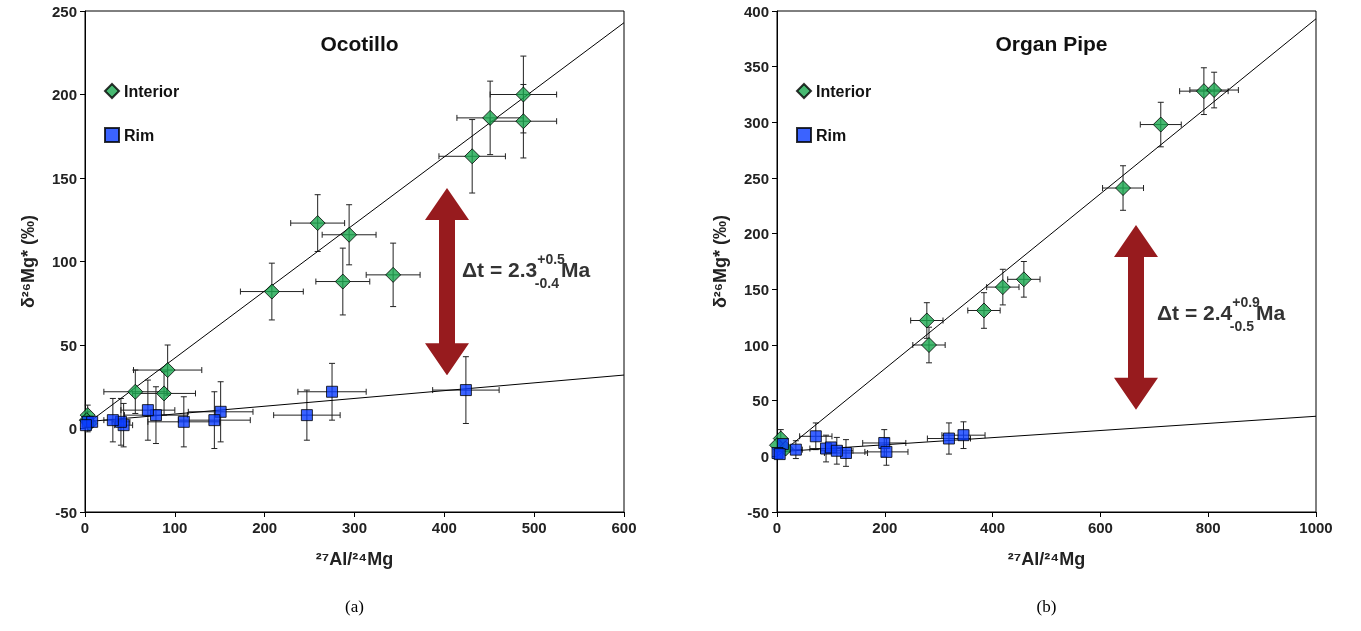 The height and width of the screenshot is (631, 1361). I want to click on text: Ocotillo, so click(359, 43).